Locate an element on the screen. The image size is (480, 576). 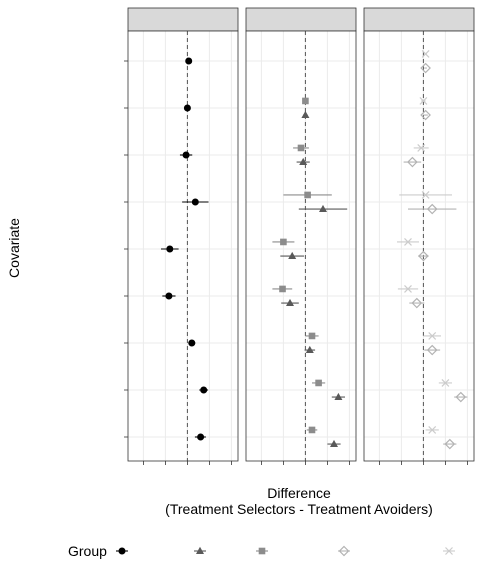
legend-key-republicans is located at coordinates (344, 551).